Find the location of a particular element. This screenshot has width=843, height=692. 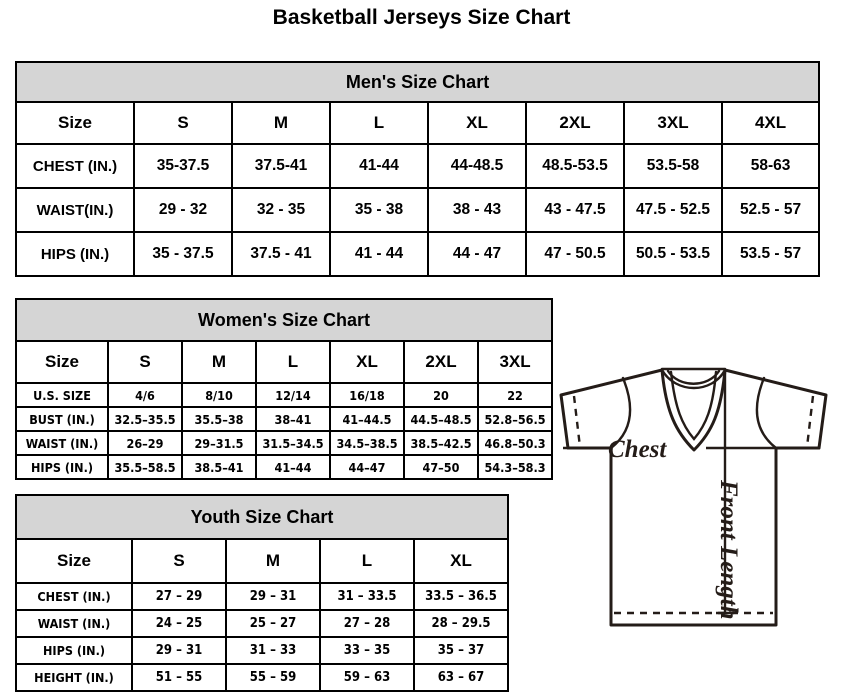

jersey-collar-band-inner-line is located at coordinates (693, 405).